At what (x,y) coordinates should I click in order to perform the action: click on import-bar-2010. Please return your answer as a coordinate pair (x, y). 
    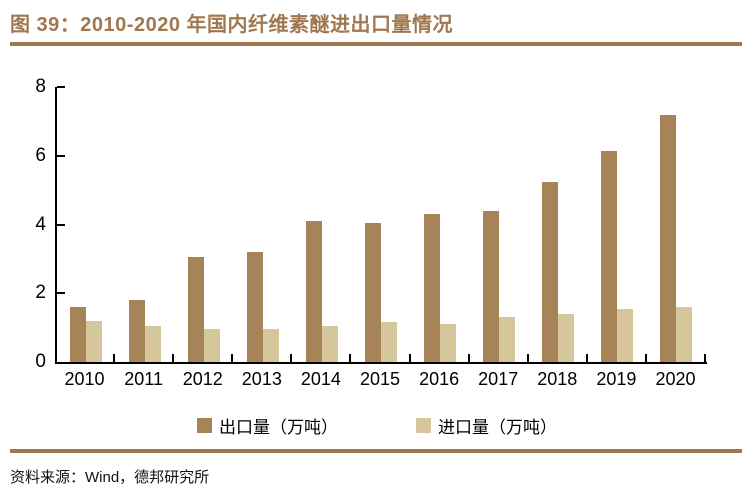
    Looking at the image, I should click on (94, 341).